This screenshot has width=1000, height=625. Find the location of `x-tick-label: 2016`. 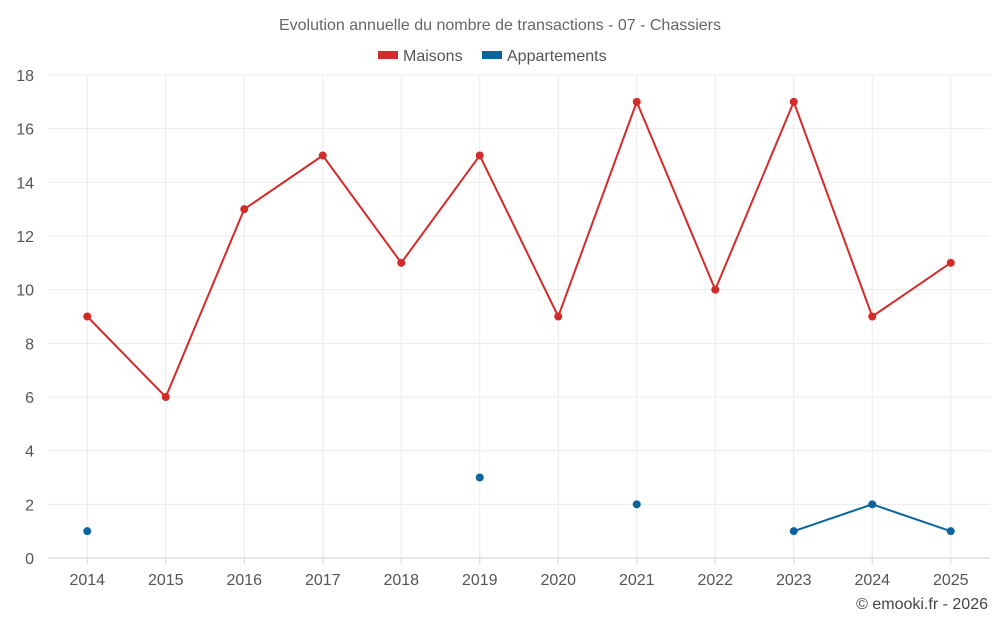

x-tick-label: 2016 is located at coordinates (244, 580).